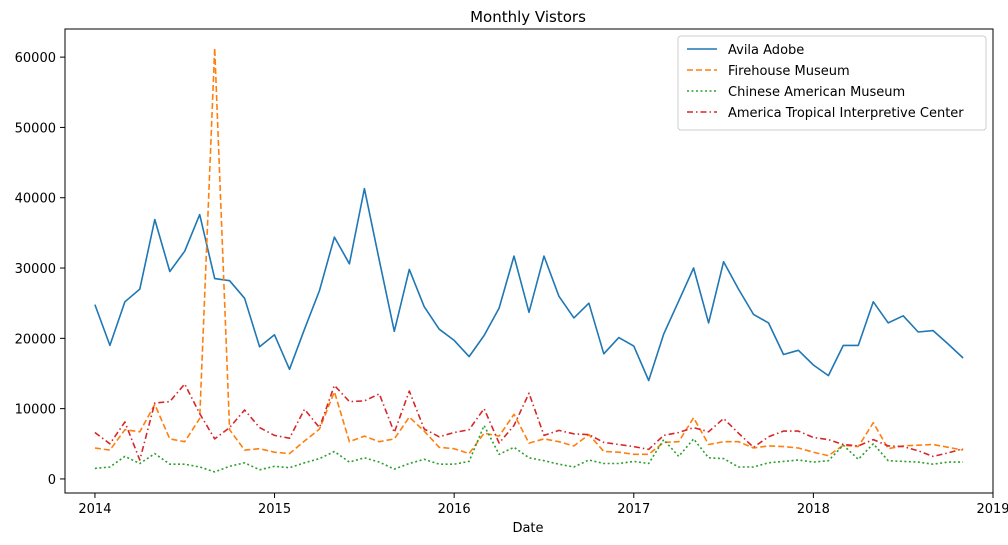 This screenshot has width=1008, height=545. I want to click on legend-box, so click(832, 83).